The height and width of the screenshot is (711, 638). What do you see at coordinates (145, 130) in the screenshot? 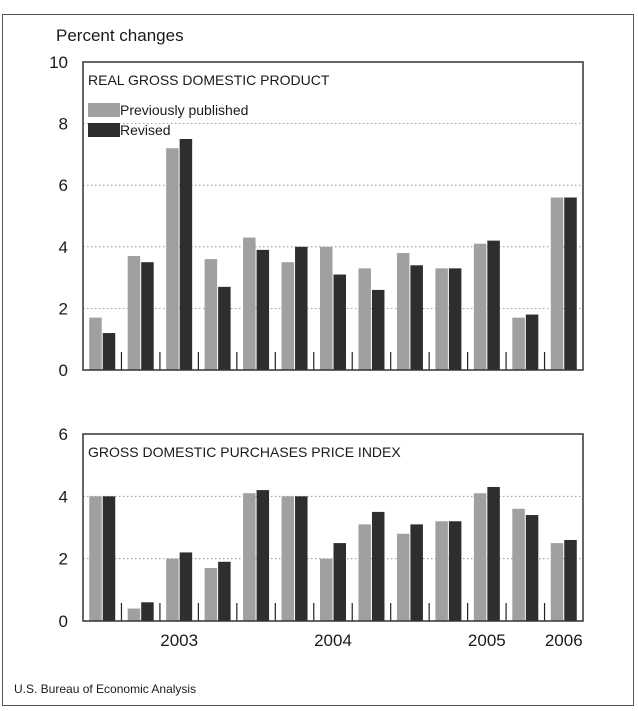
I see `legend-label-revised: Revised` at bounding box center [145, 130].